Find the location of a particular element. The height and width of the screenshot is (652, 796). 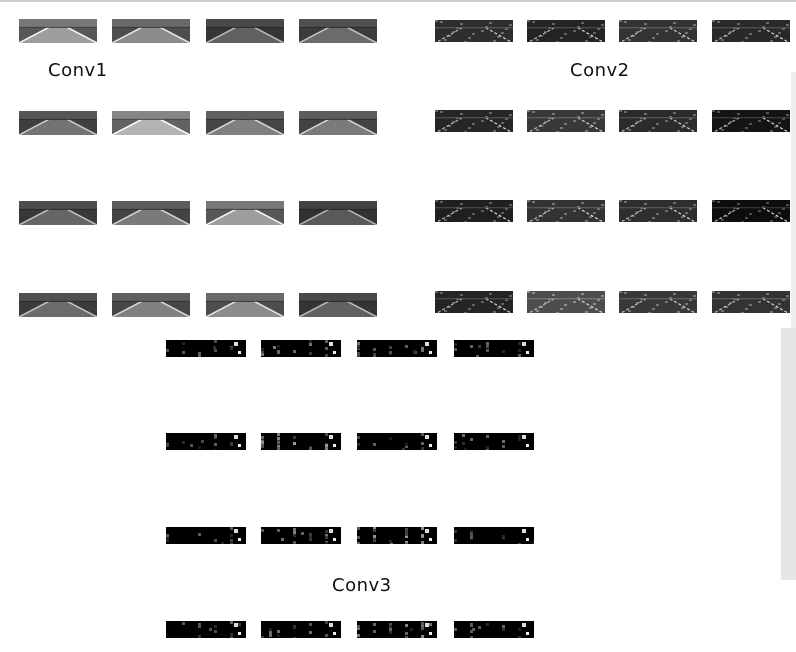

top-divider is located at coordinates (398, 1).